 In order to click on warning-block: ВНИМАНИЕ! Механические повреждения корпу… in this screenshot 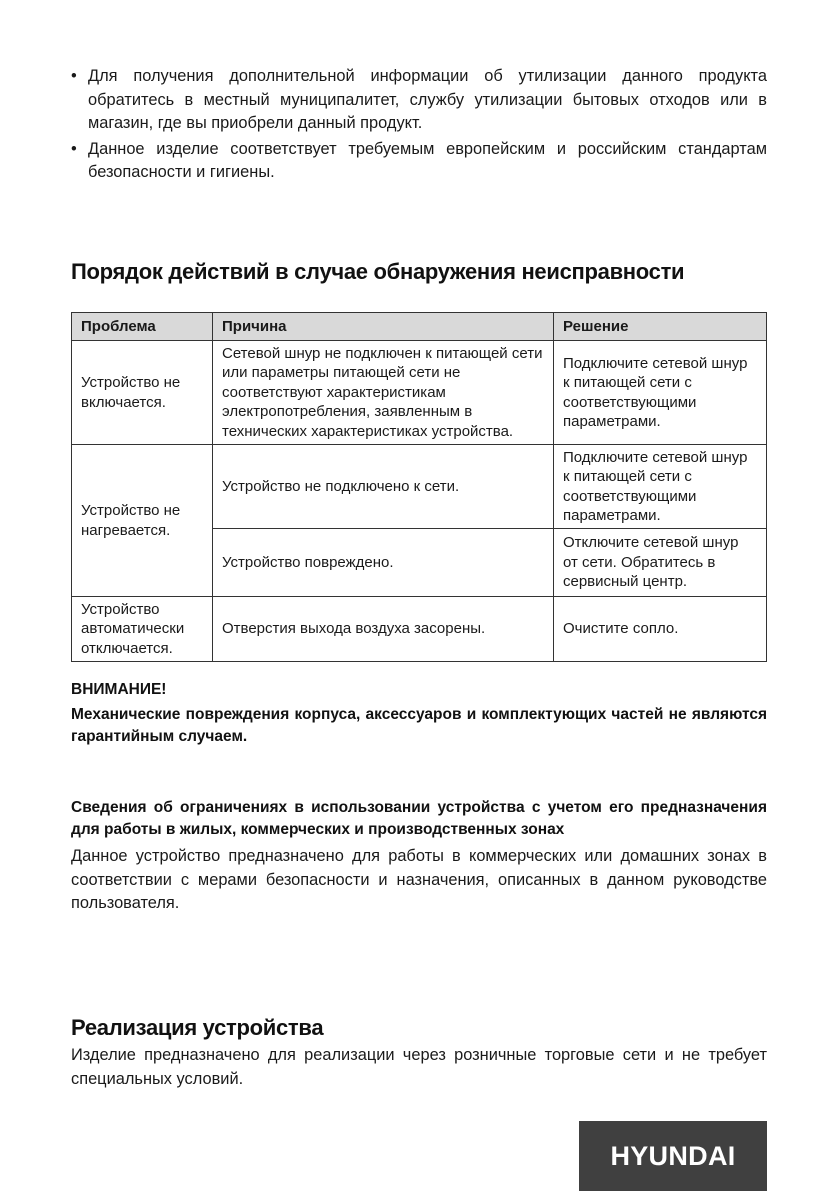, I will do `click(419, 713)`.